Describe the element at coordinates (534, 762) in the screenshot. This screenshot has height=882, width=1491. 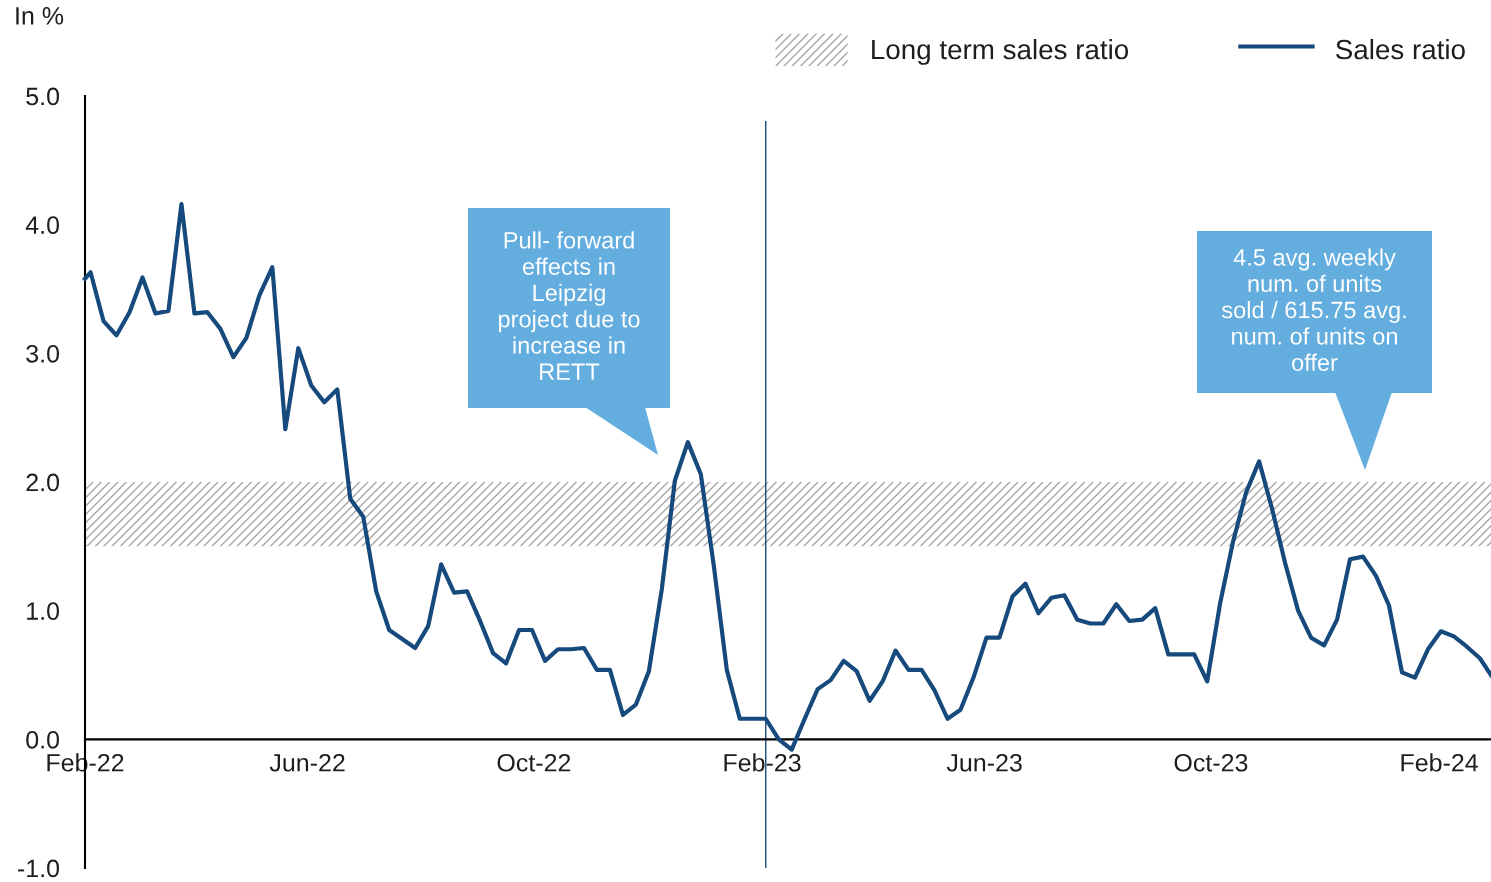
I see `x-tick-label: Oct-22` at that location.